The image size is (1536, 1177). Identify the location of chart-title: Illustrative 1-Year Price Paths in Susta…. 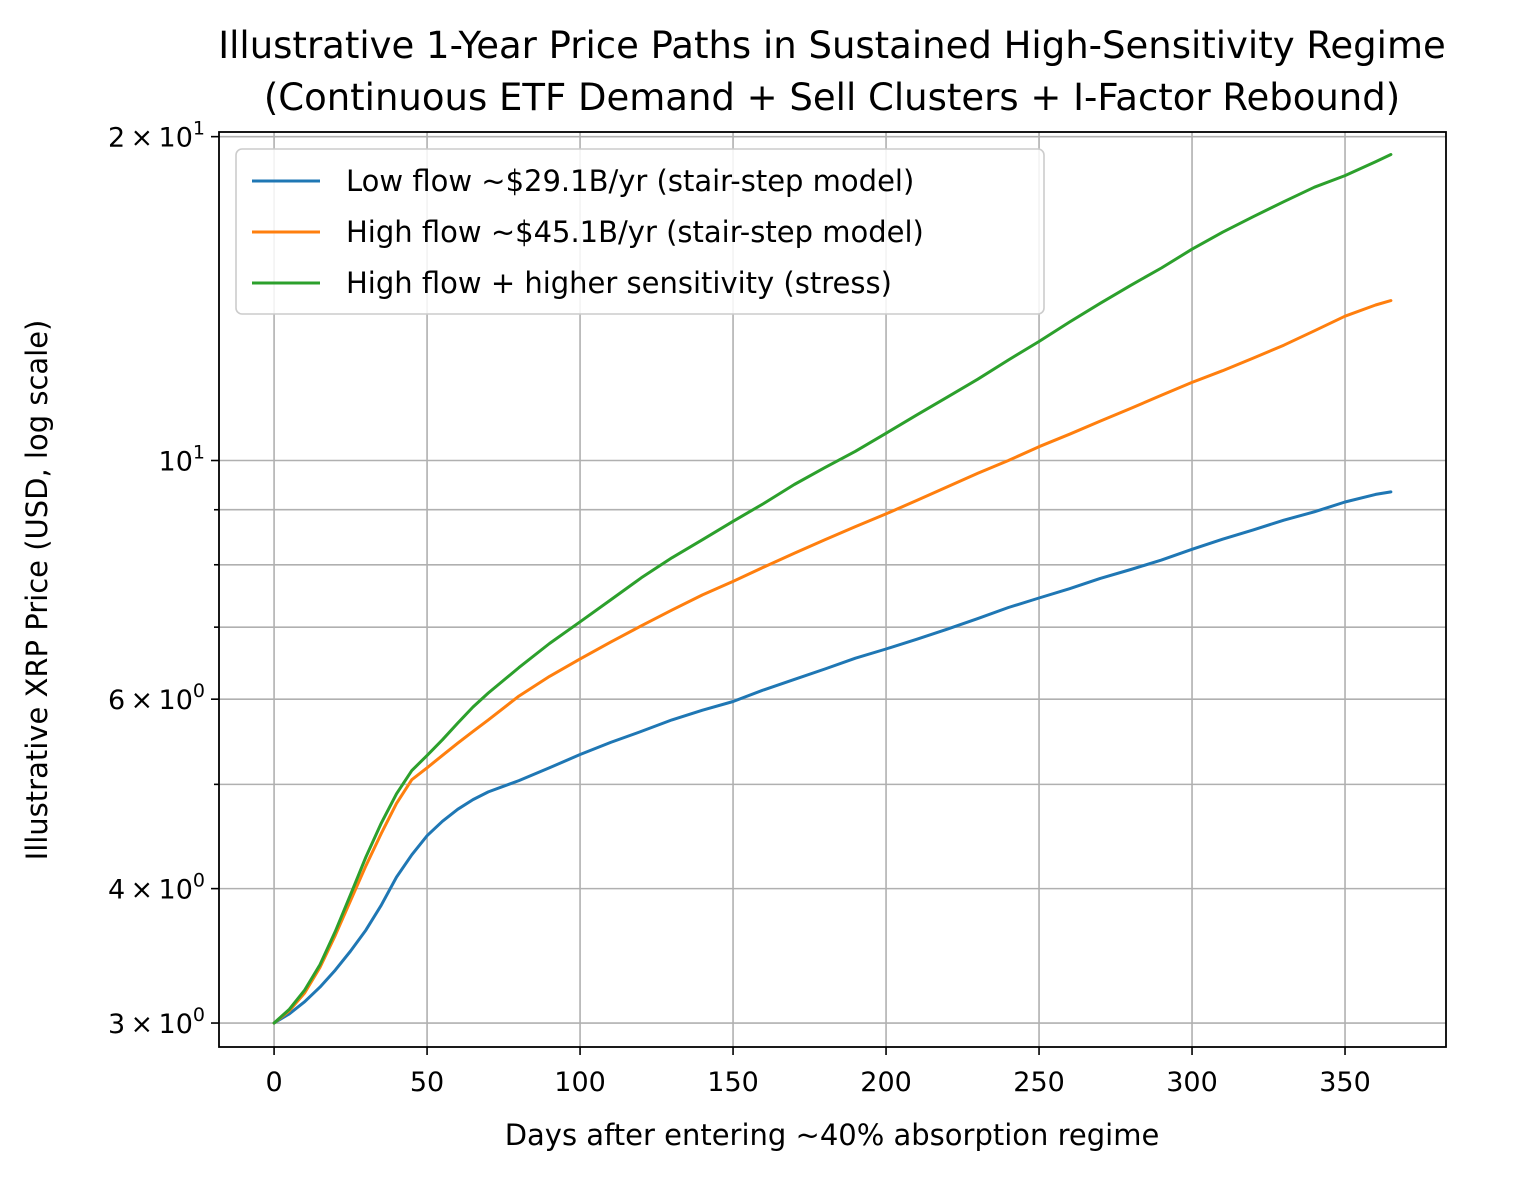
(832, 45).